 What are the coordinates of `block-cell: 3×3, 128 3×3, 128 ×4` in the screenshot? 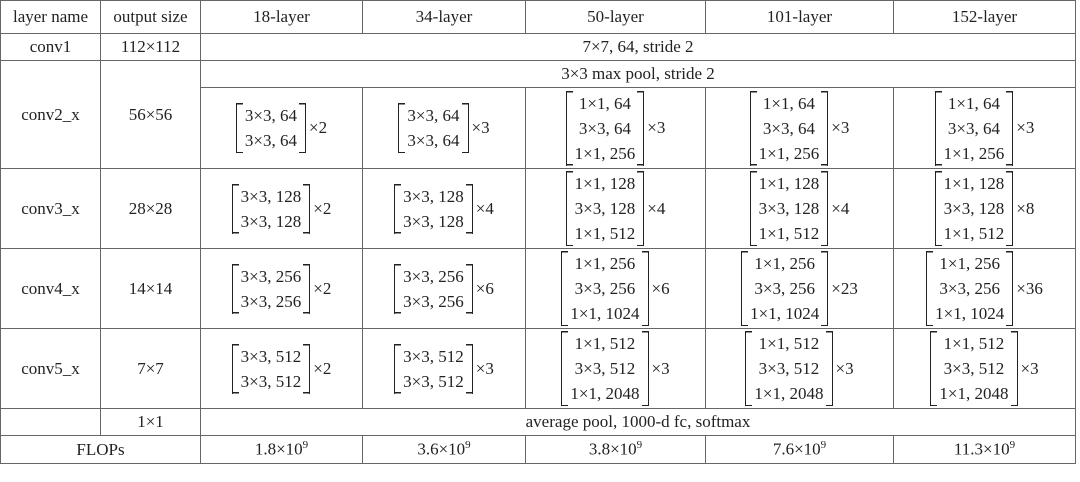 It's located at (444, 208).